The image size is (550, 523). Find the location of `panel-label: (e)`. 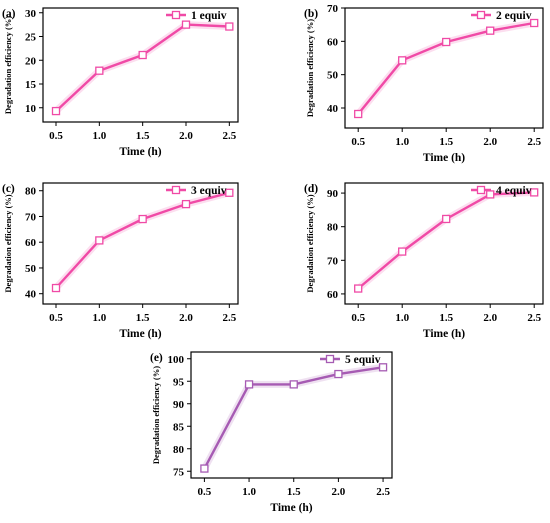

panel-label: (e) is located at coordinates (156, 358).